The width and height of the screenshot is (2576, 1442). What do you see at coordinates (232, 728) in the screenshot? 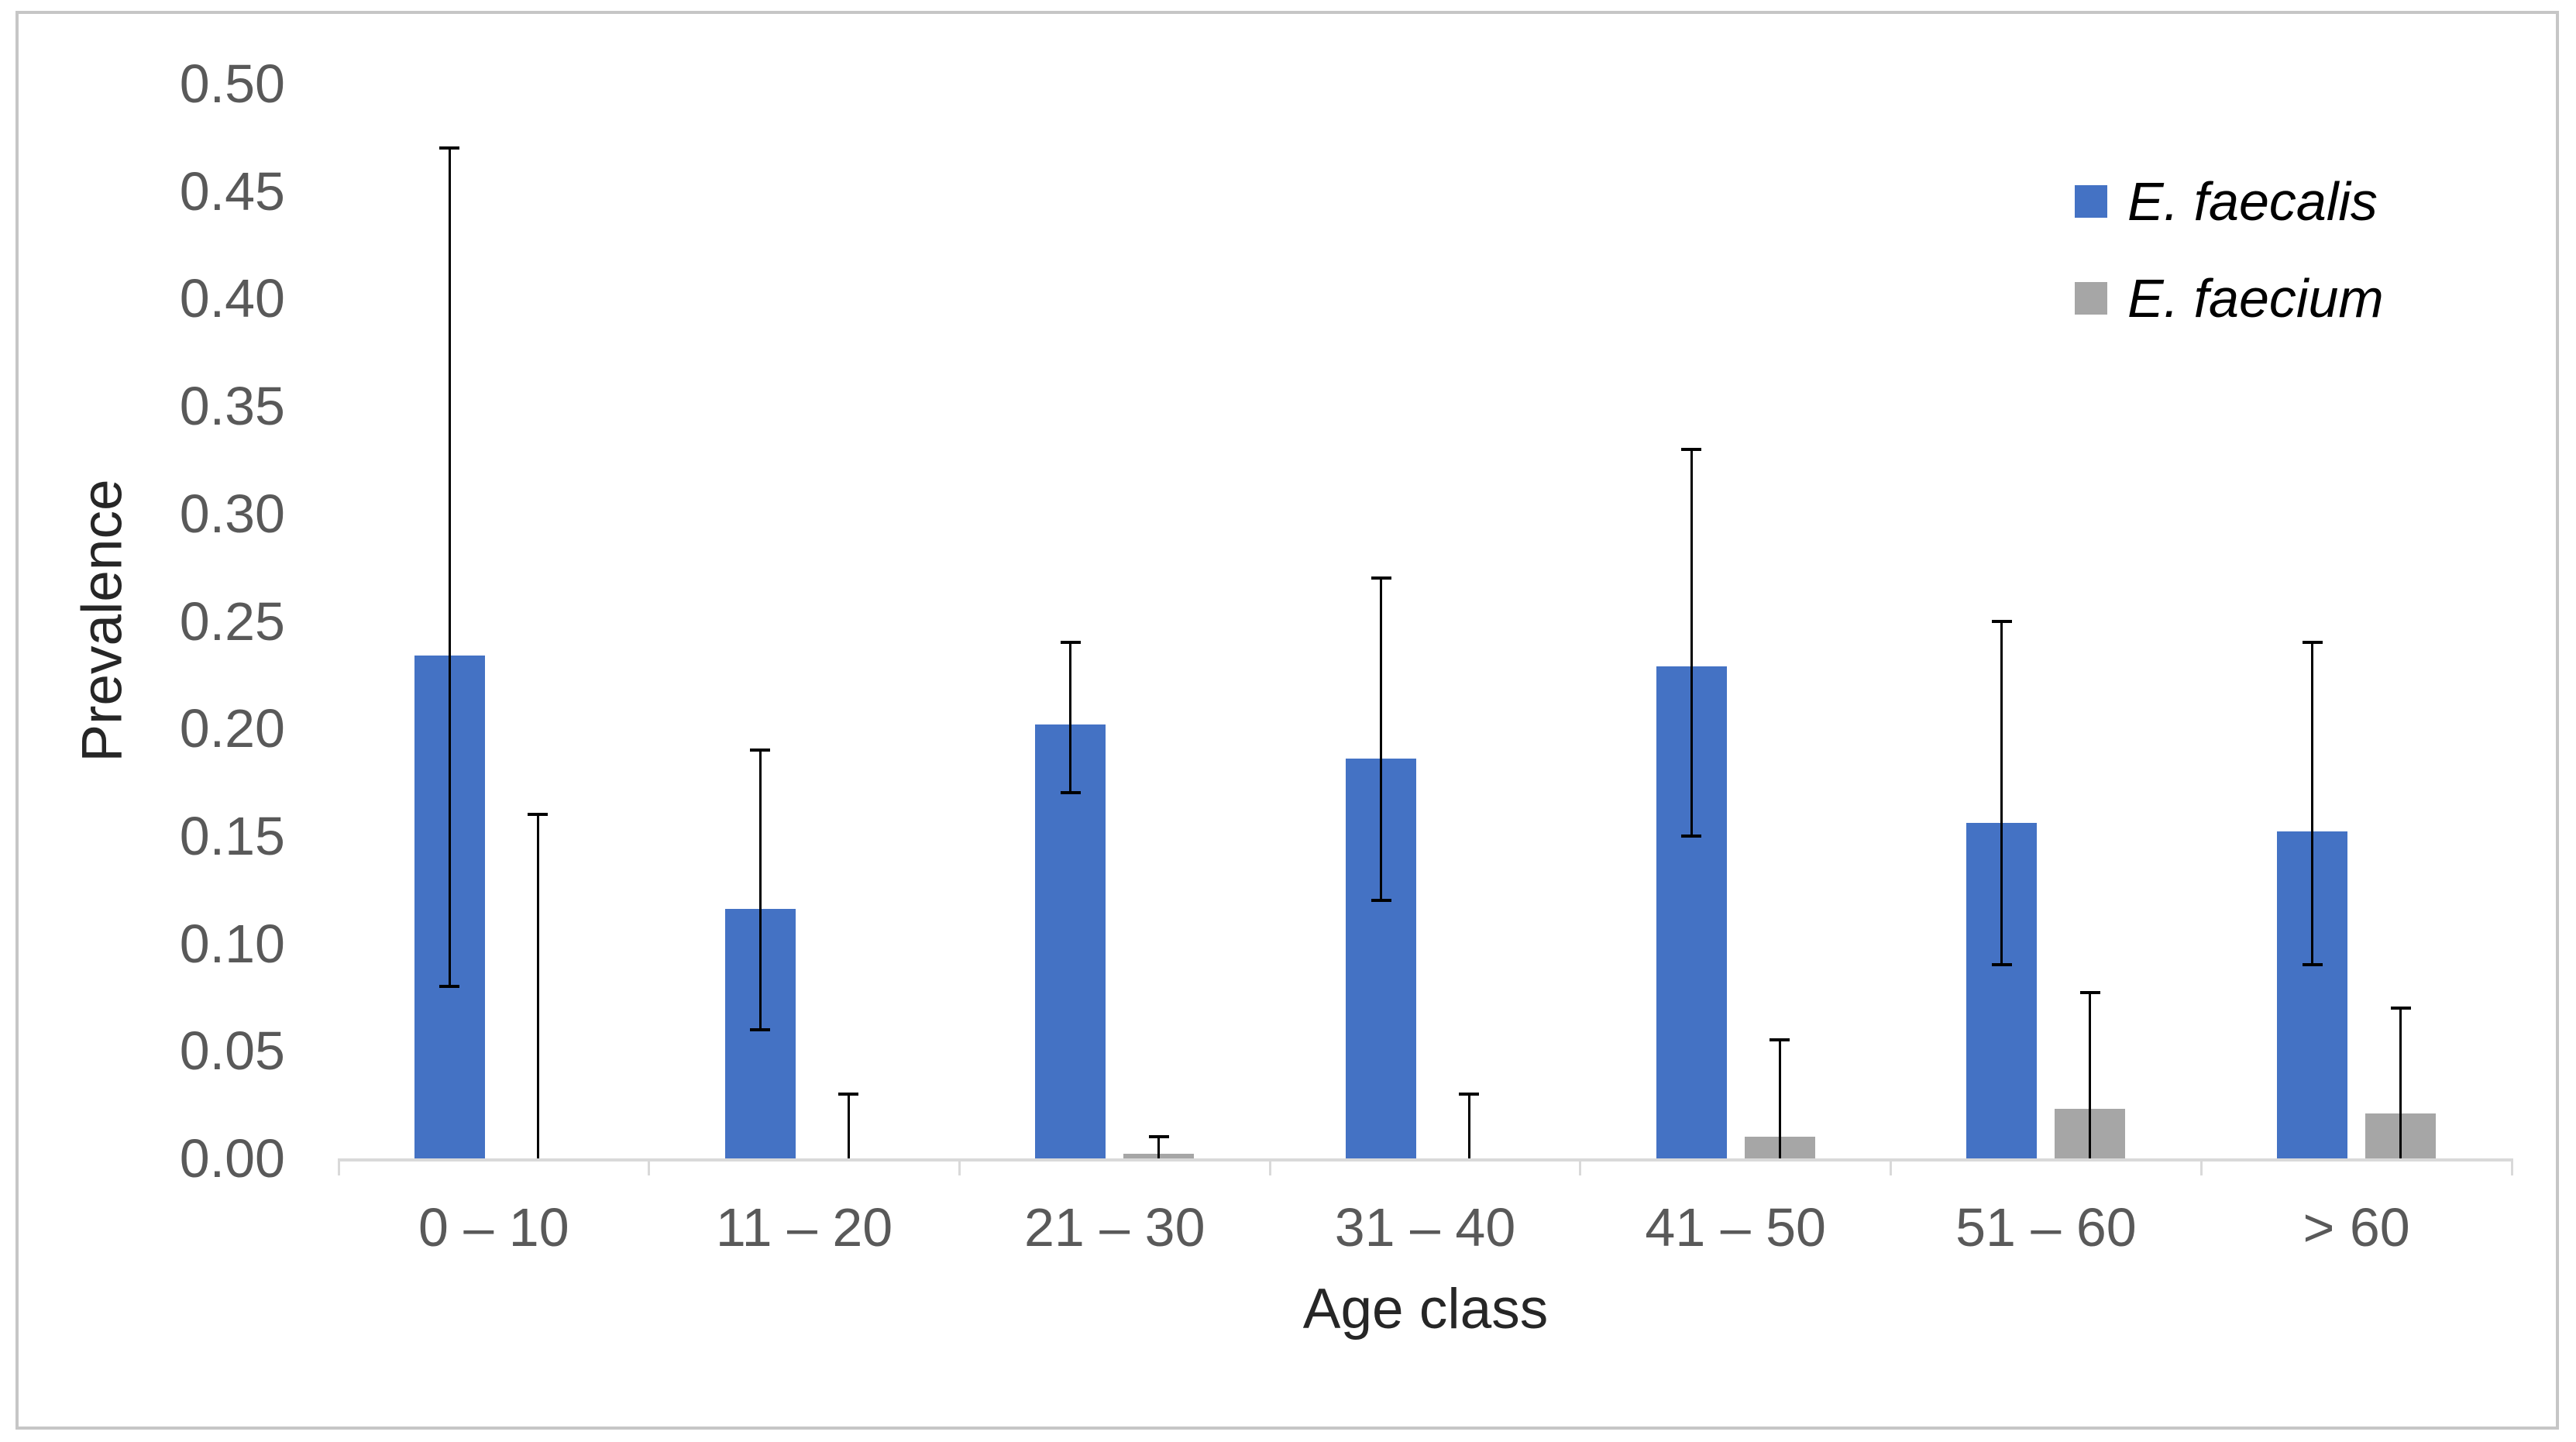
I see `y-axis-tick-label: 0.20` at bounding box center [232, 728].